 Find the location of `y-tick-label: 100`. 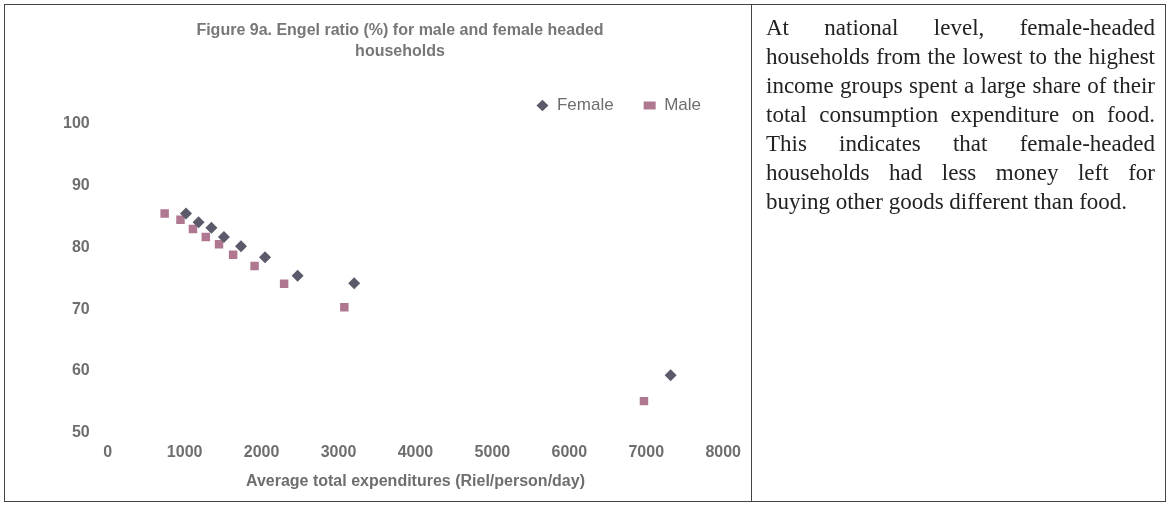

y-tick-label: 100 is located at coordinates (76, 123).